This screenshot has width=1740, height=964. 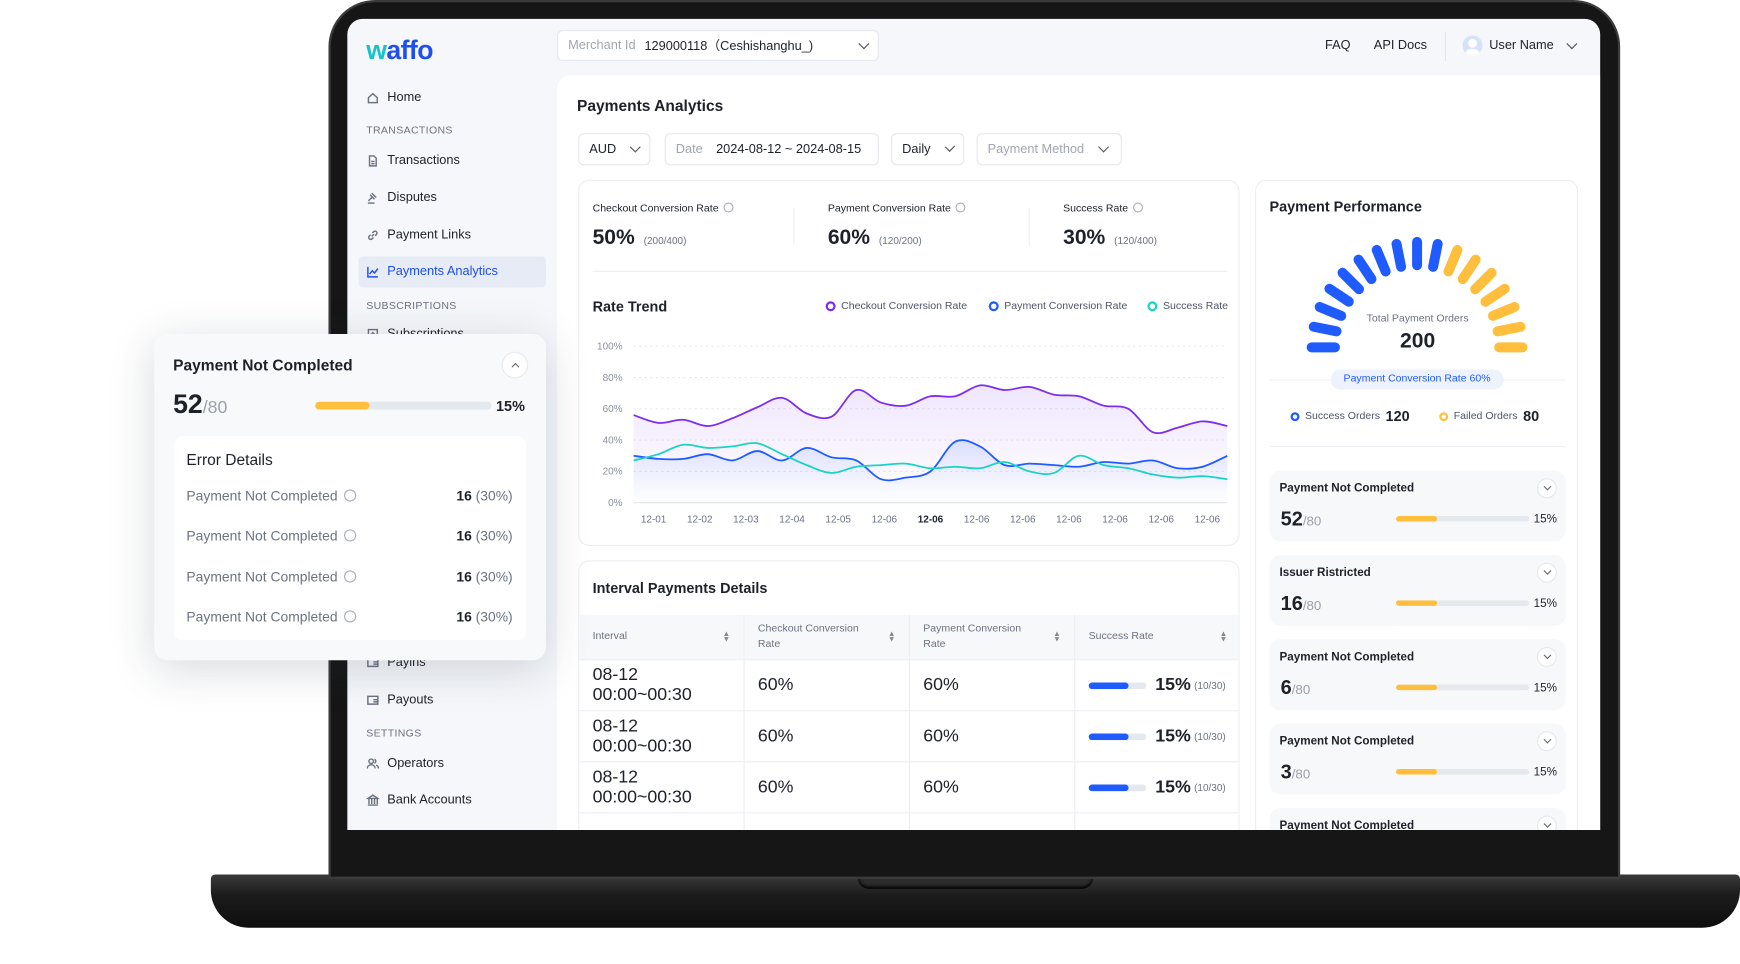 I want to click on count-total: /80, so click(x=1312, y=605).